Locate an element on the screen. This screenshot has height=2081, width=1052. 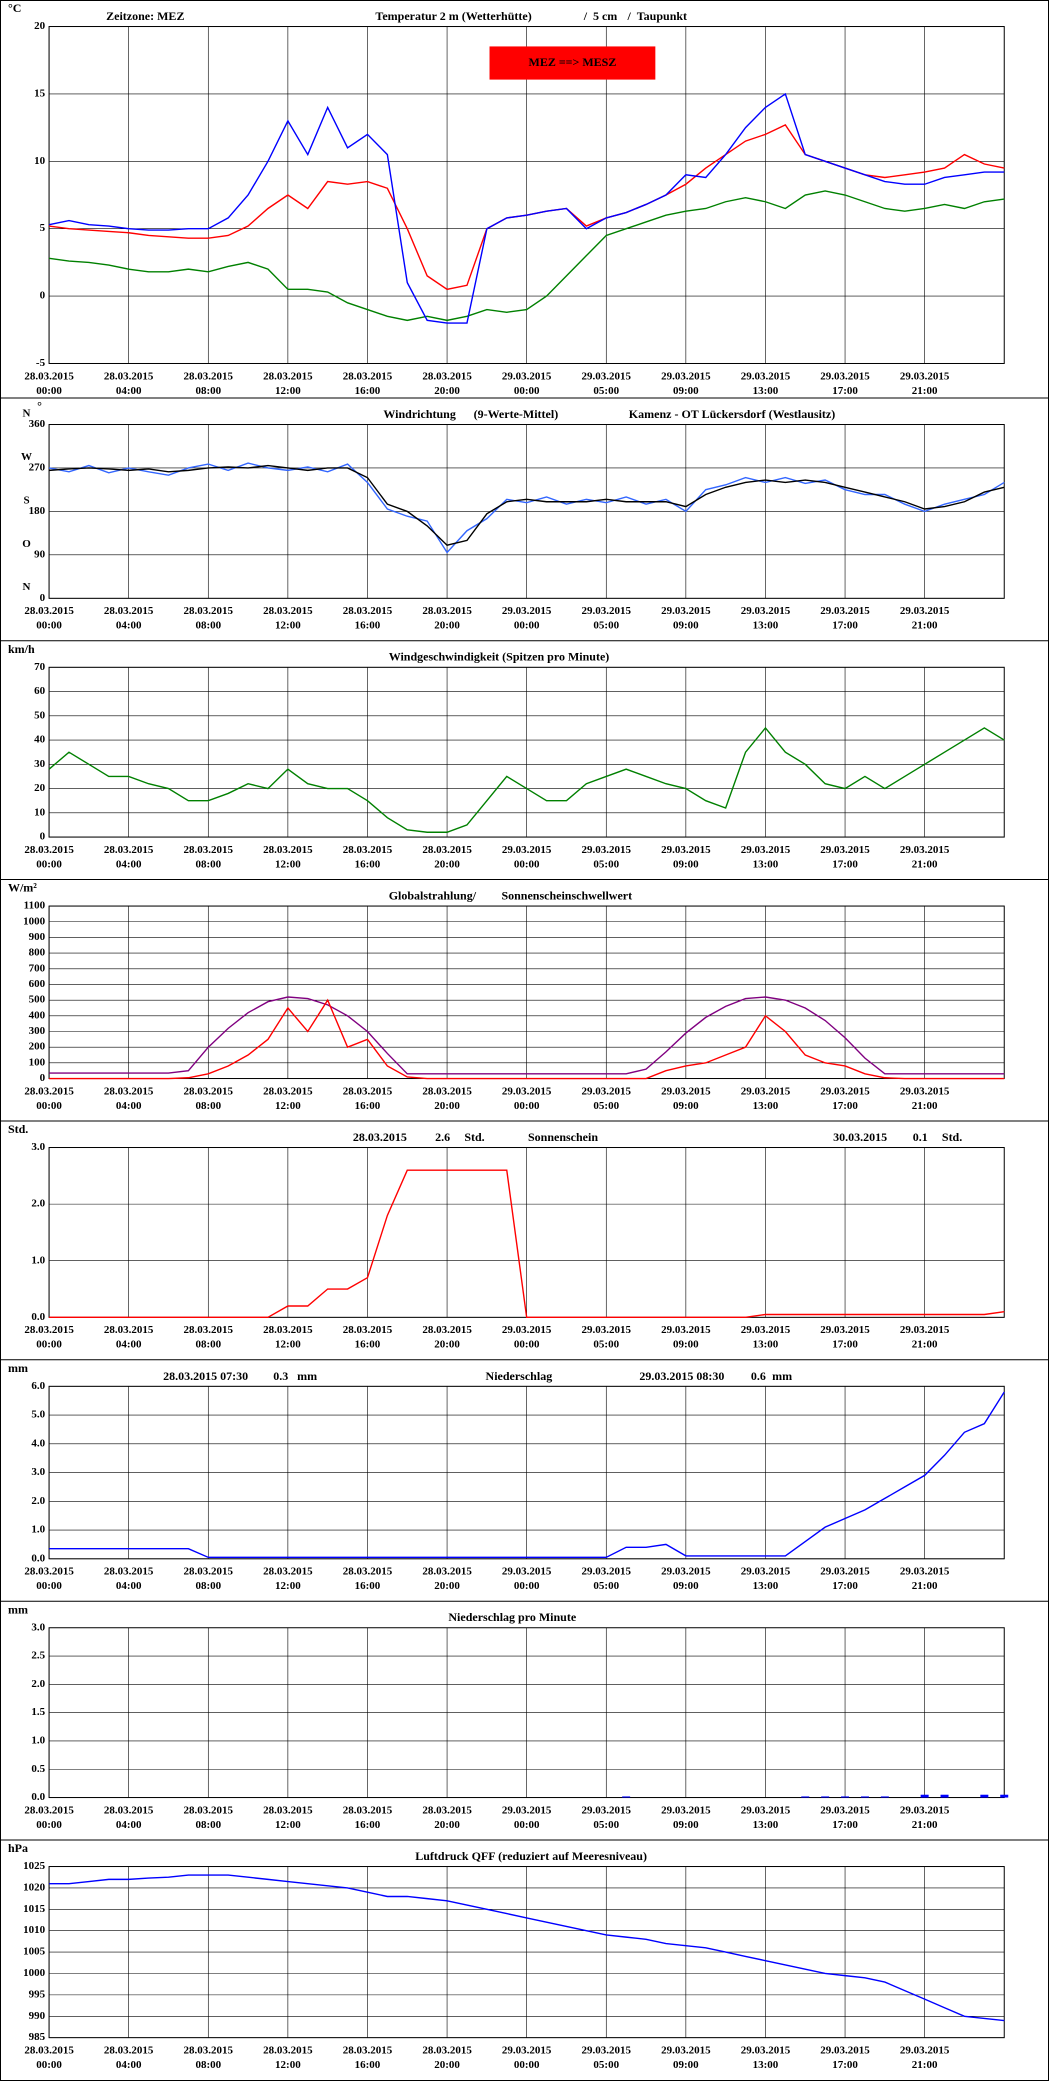
y-tick-label: 4.0 is located at coordinates (38, 1443).